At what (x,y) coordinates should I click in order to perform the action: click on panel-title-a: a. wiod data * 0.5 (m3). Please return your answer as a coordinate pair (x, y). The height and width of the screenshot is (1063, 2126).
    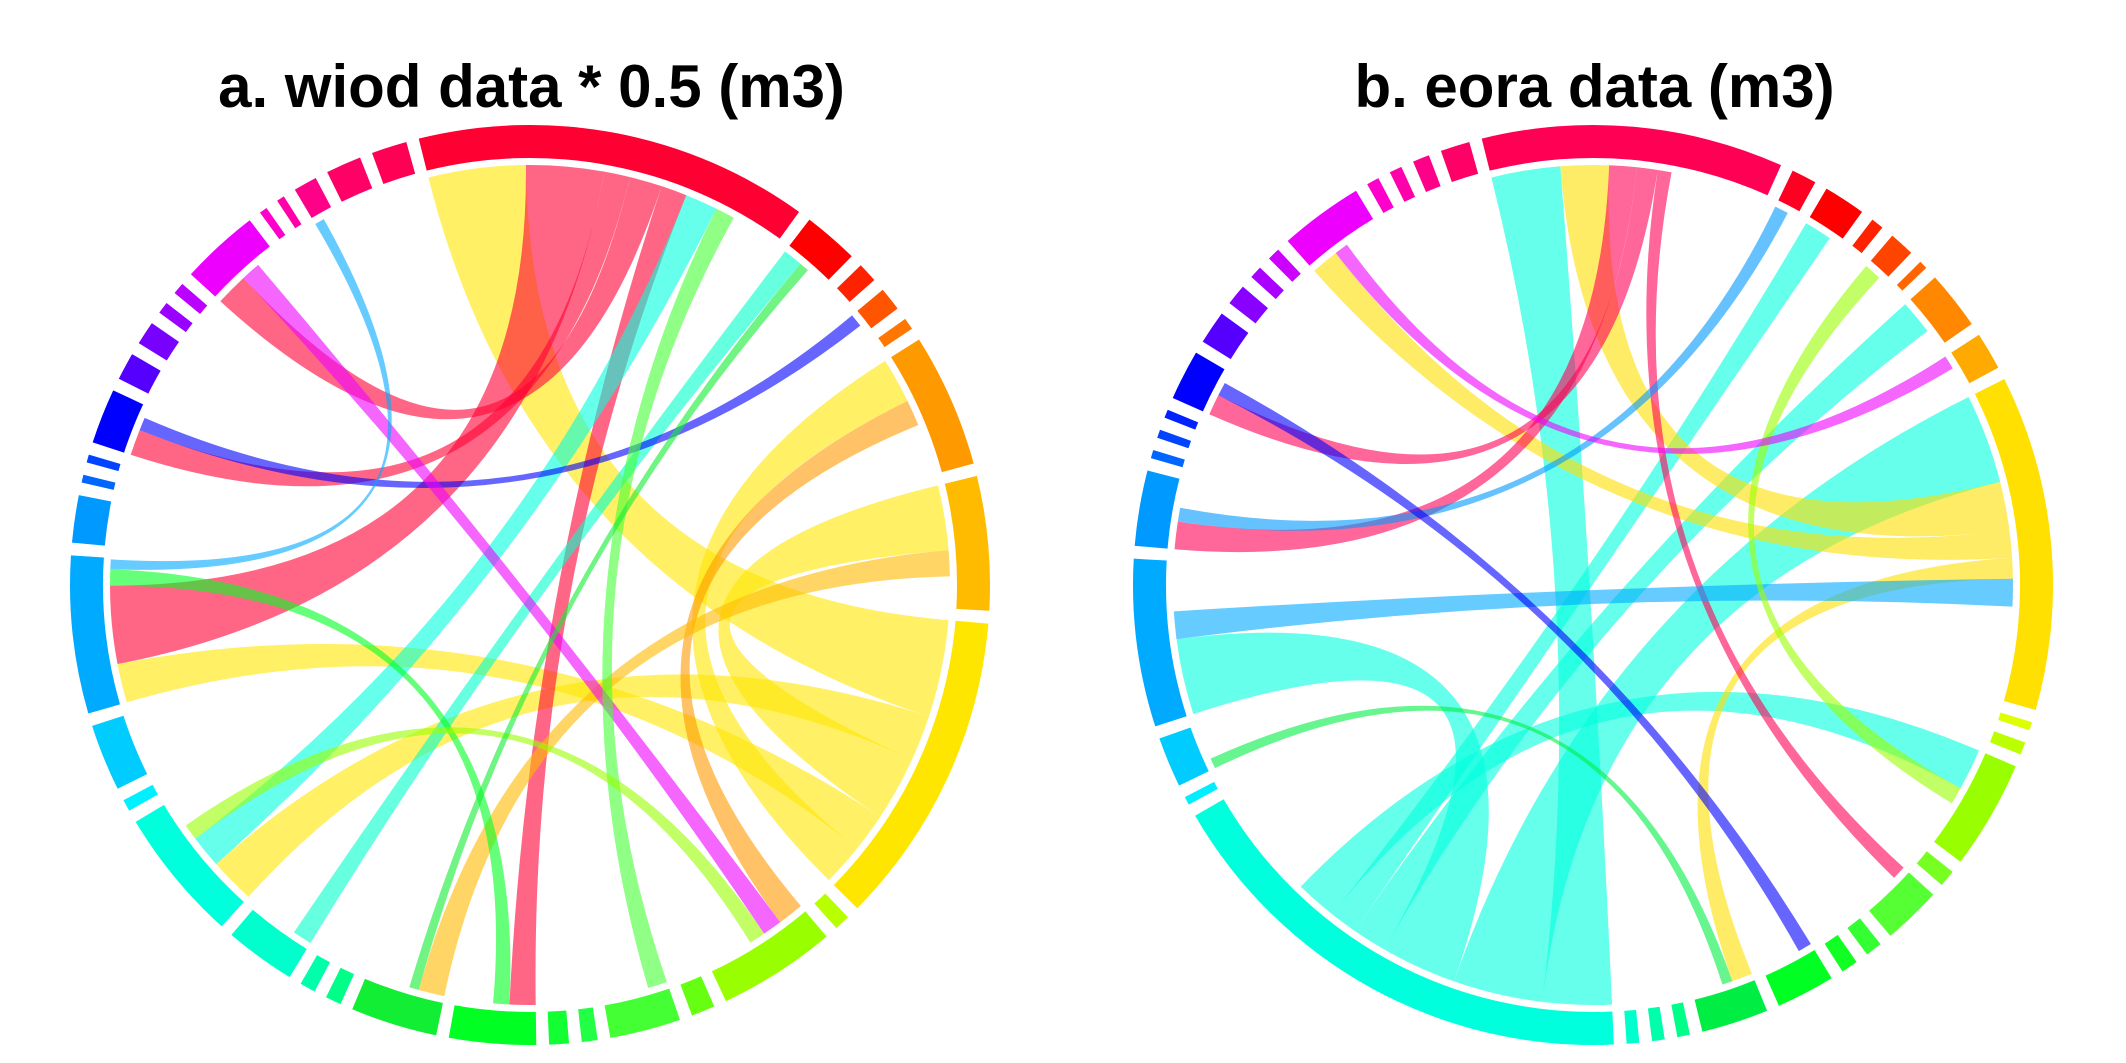
    Looking at the image, I should click on (531, 86).